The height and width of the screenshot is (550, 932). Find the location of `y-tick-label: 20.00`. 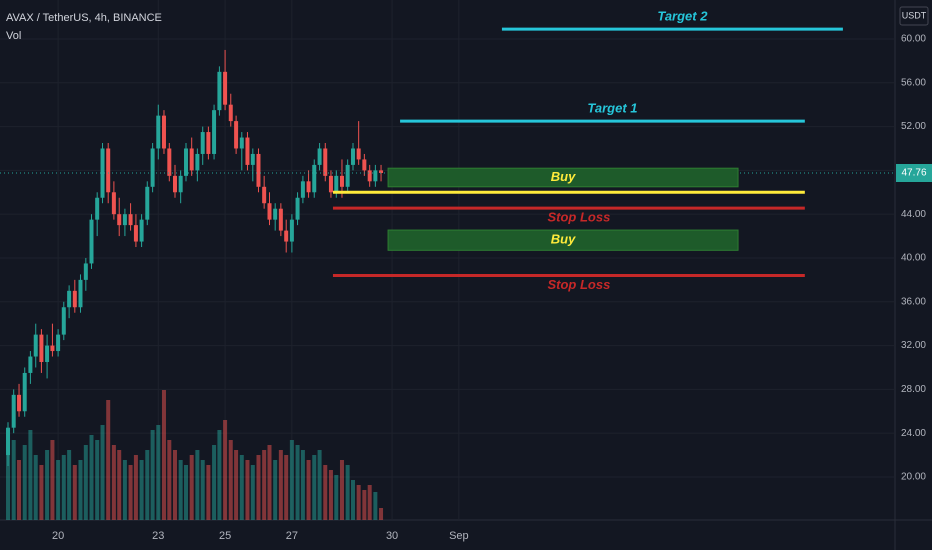

y-tick-label: 20.00 is located at coordinates (913, 477).